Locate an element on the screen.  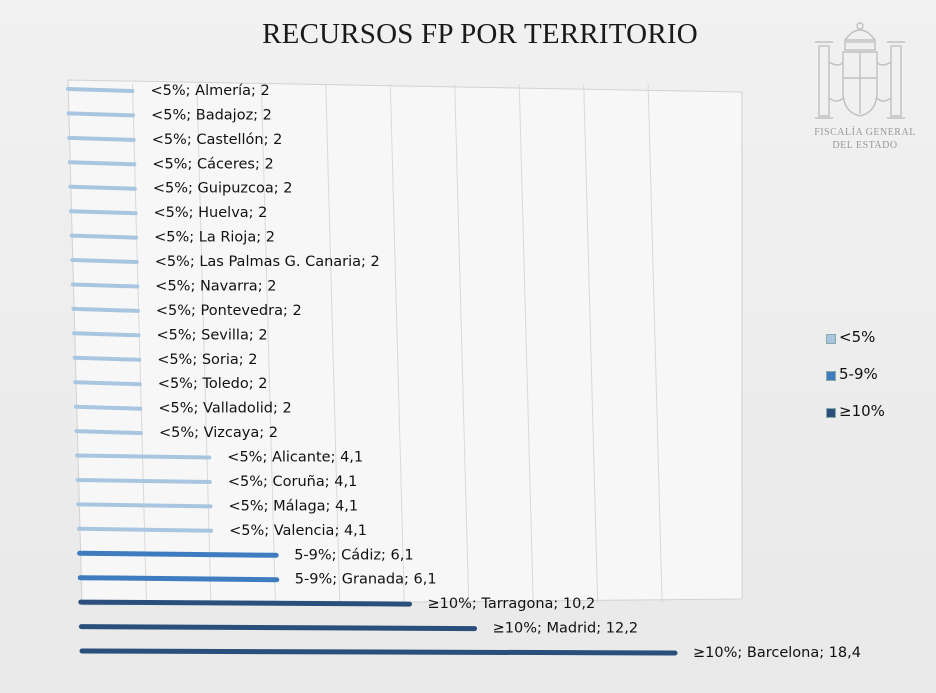
data-label: <5%; Alicante; 4,1 is located at coordinates (295, 458).